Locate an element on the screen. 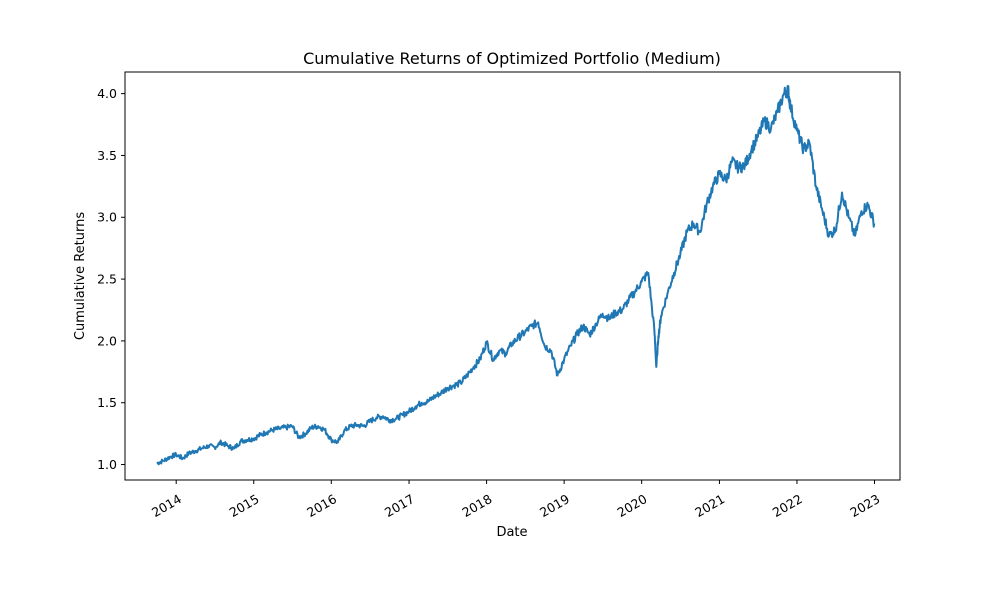 This screenshot has width=1000, height=600. y-tick-label: 3.5 is located at coordinates (107, 155).